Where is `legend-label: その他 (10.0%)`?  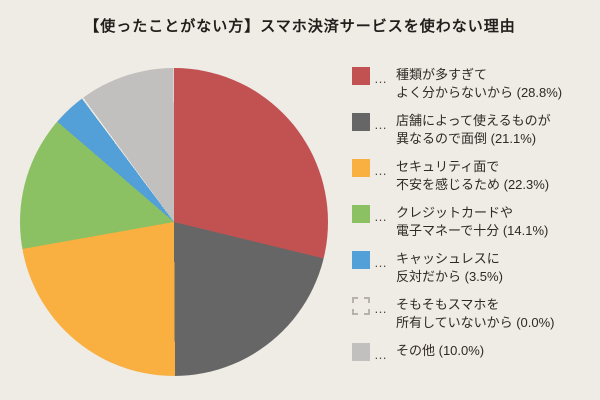 legend-label: その他 (10.0%) is located at coordinates (440, 350).